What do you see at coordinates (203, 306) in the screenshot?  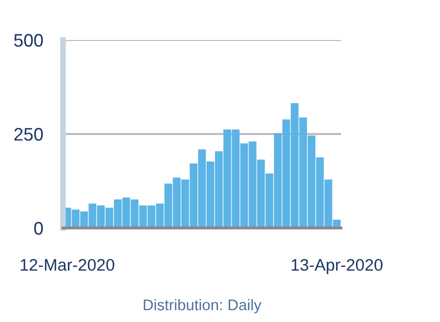 I see `x-axis-title: Distribution: Daily` at bounding box center [203, 306].